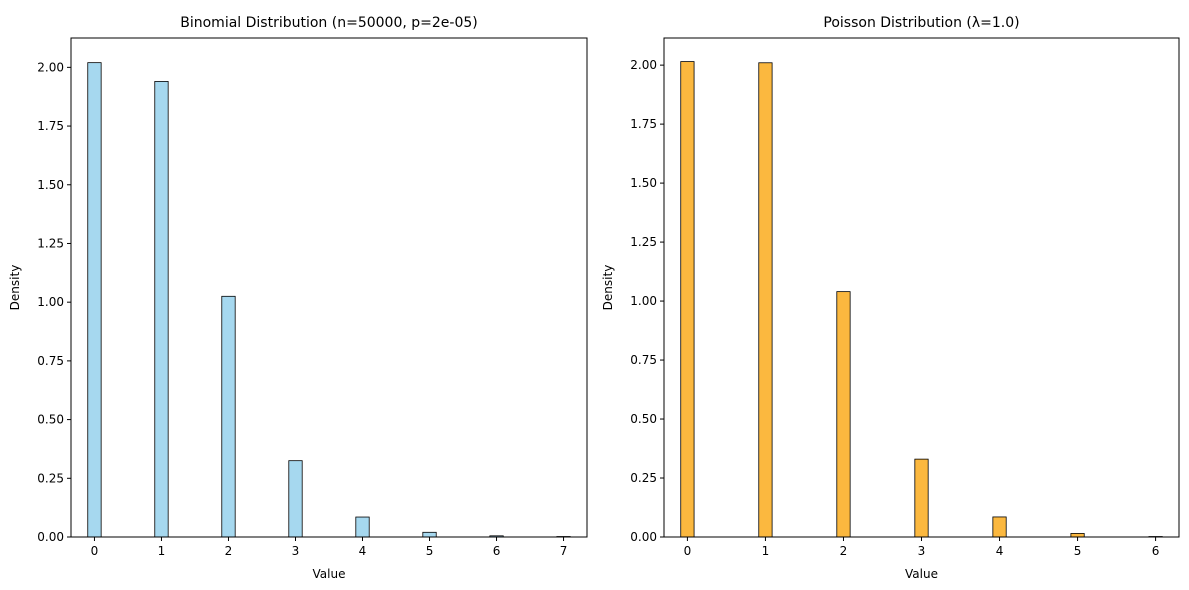 The image size is (1189, 590). Describe the element at coordinates (922, 551) in the screenshot. I see `poisson-x-tick-label: 3` at that location.